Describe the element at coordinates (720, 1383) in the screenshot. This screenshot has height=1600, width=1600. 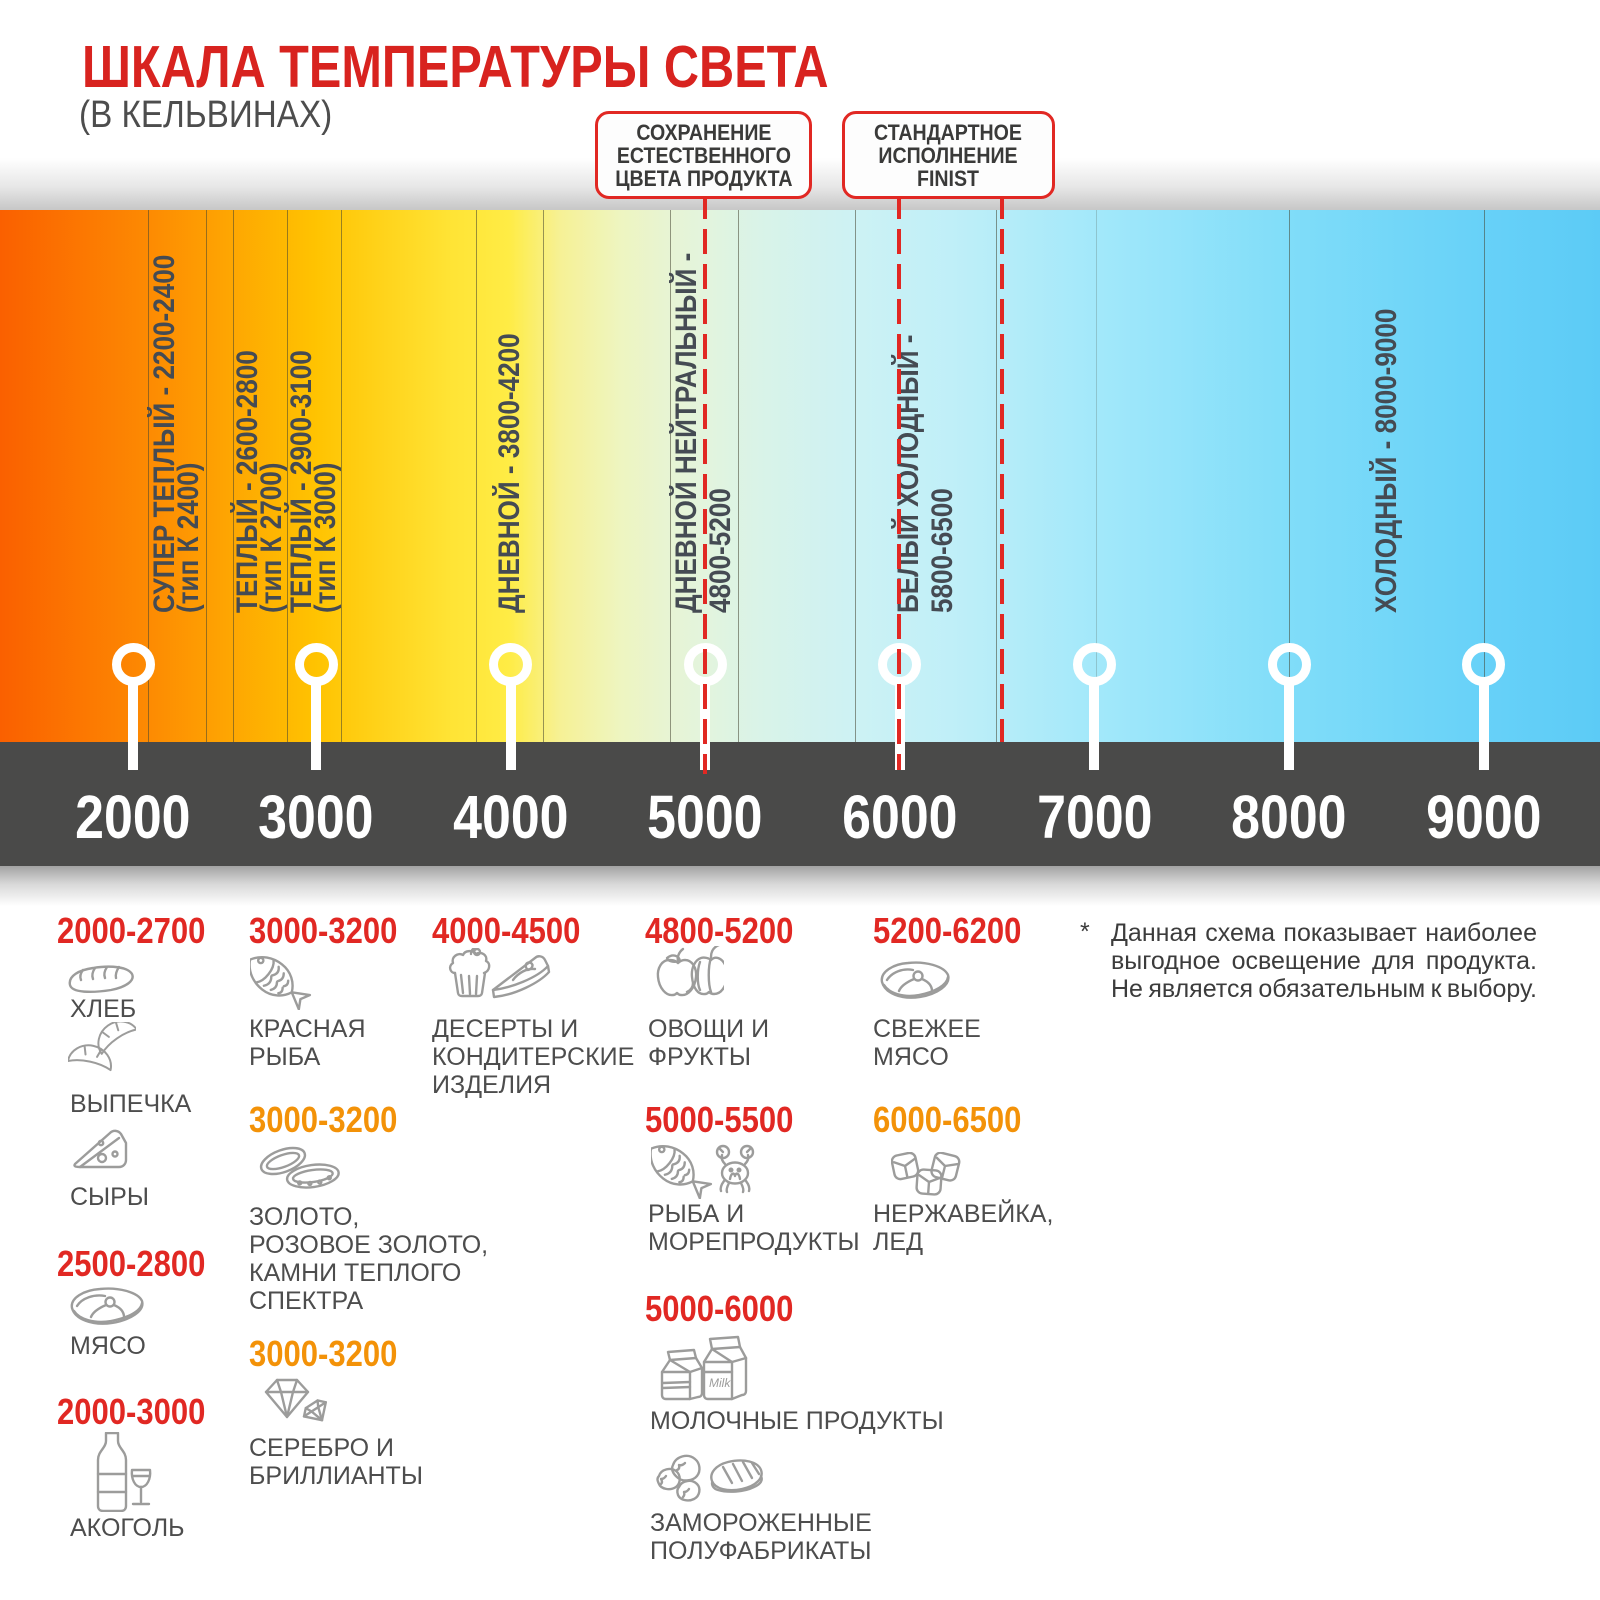
I see `svg-text: Milk` at that location.